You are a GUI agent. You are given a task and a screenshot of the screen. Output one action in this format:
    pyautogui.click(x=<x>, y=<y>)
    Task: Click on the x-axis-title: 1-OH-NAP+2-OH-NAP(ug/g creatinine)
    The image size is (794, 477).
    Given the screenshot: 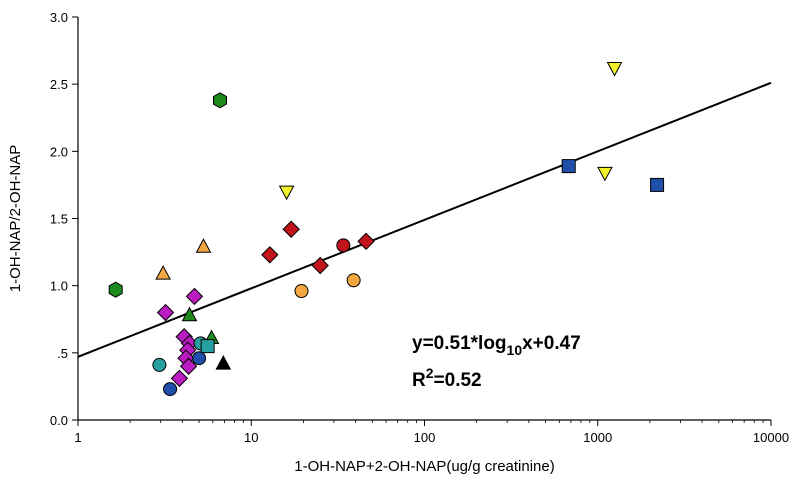 What is the action you would take?
    pyautogui.click(x=424, y=466)
    